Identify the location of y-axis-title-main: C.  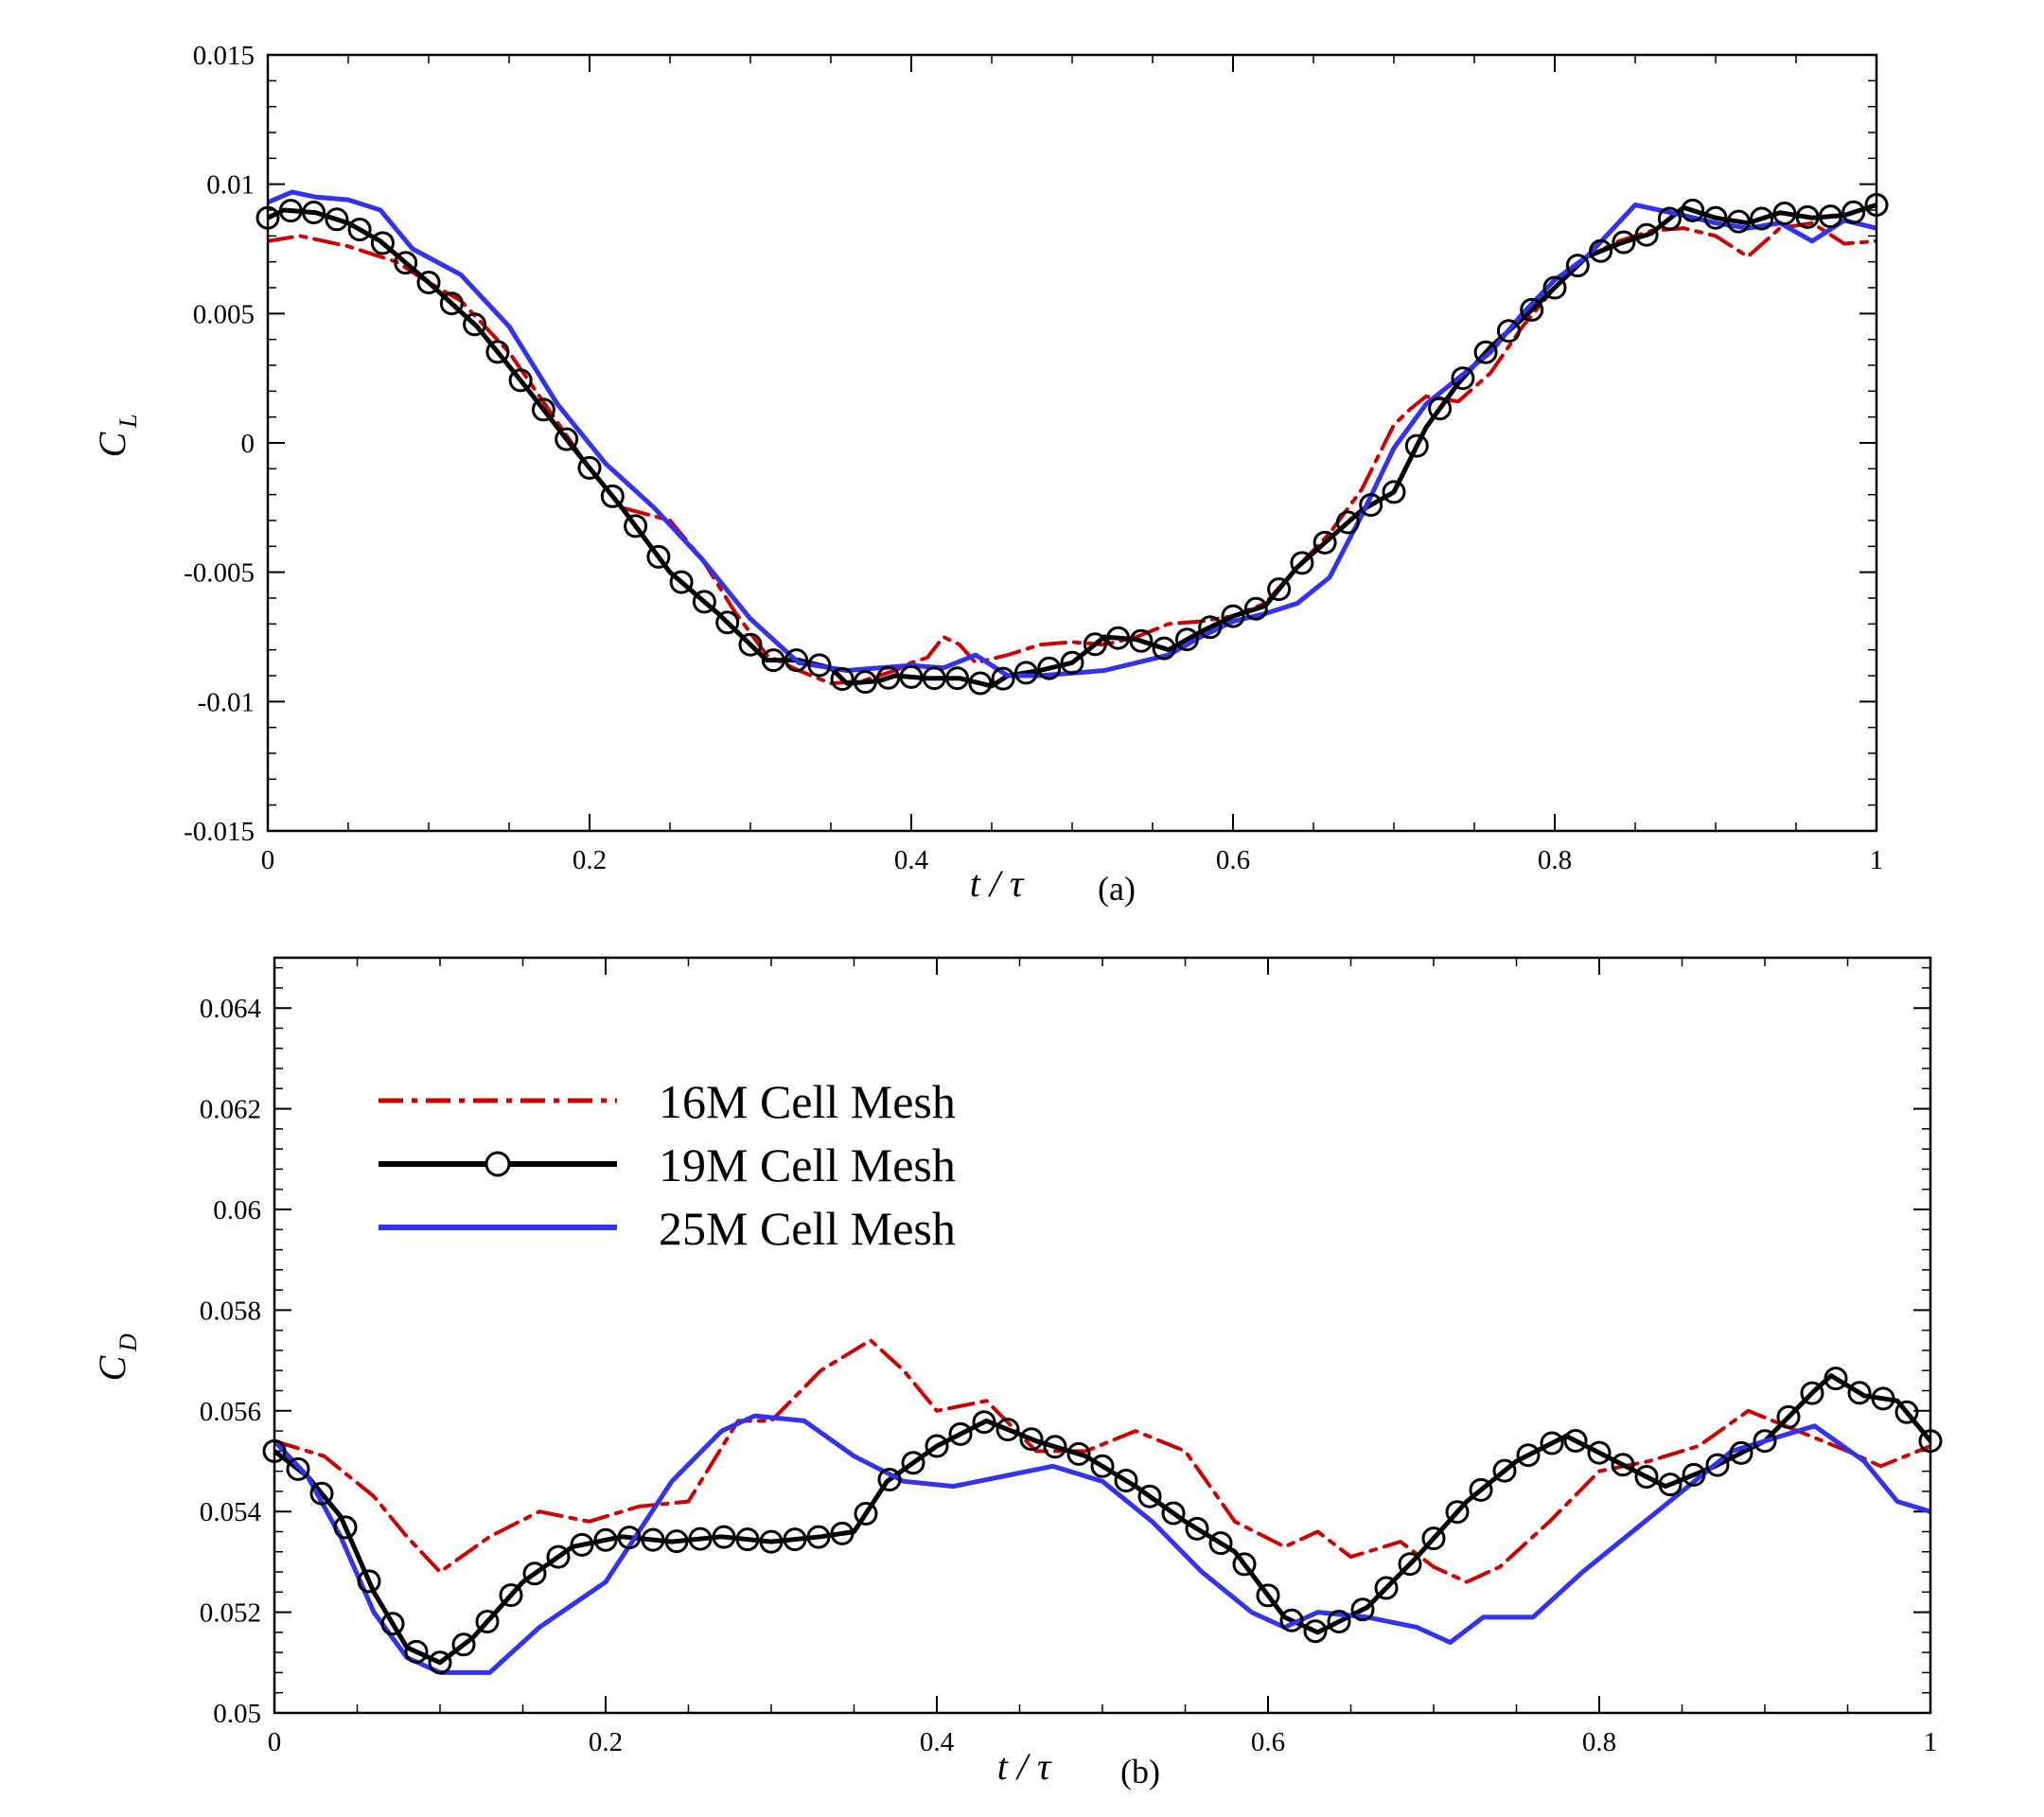
(112, 444).